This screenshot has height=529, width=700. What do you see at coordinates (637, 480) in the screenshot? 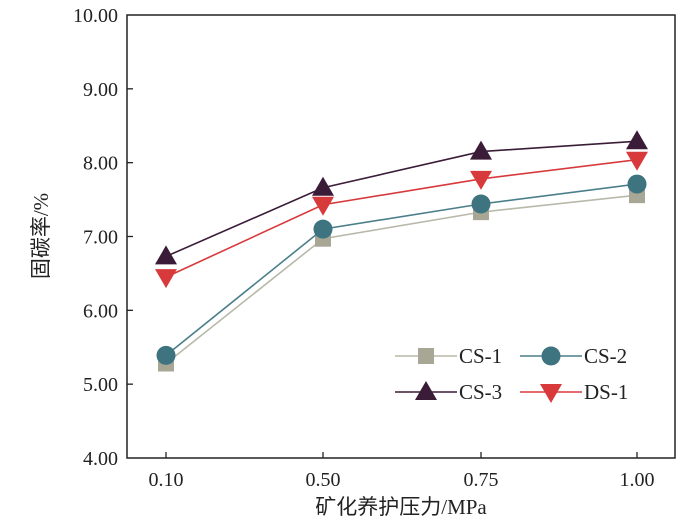
I see `x-tick-label: 1.00` at bounding box center [637, 480].